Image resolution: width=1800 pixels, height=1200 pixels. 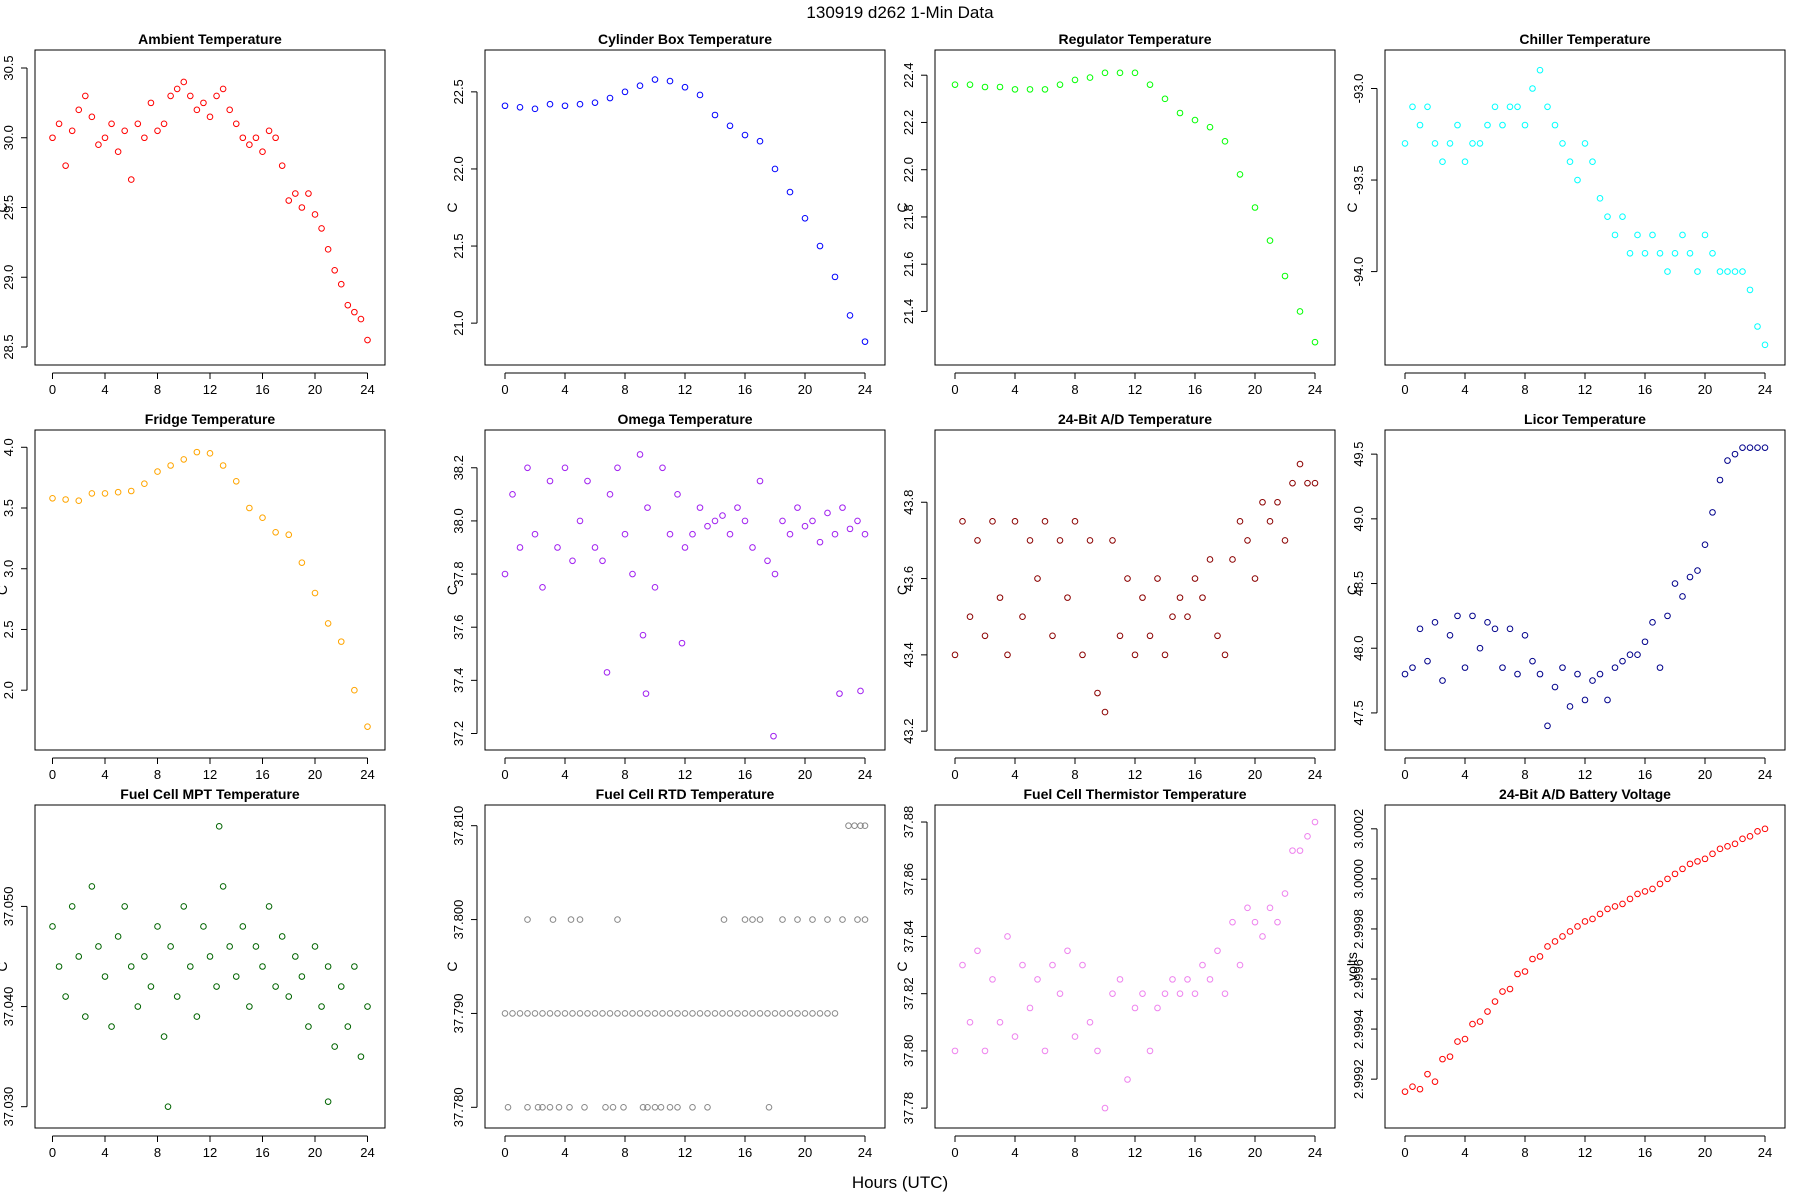 I want to click on y-tick-label: 29.0, so click(x=8, y=277).